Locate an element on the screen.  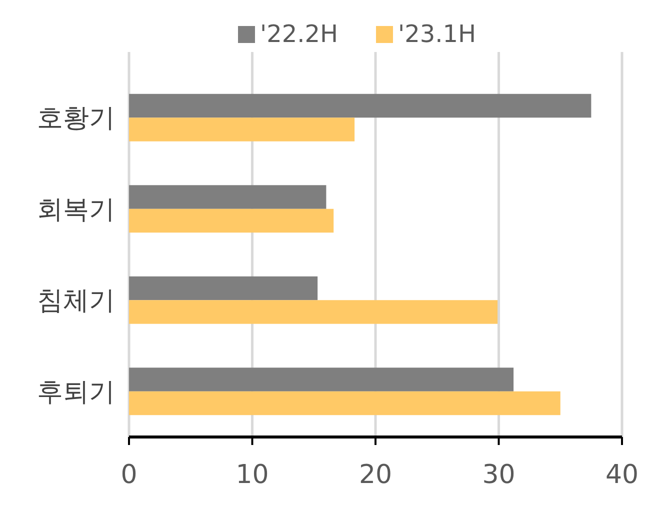
x-tick-label: 20 is located at coordinates (375, 475).